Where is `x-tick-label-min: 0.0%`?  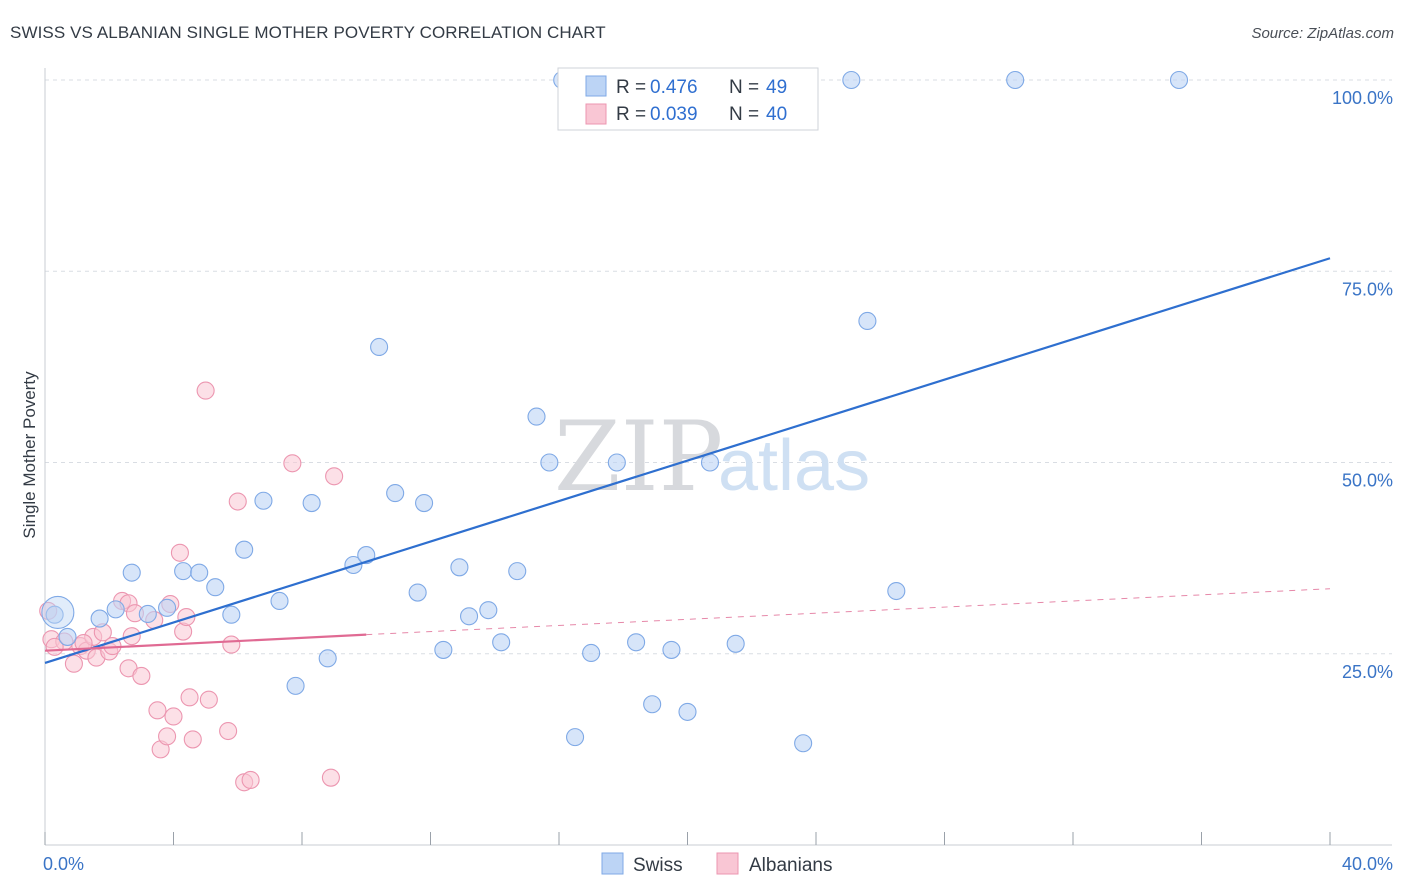
x-tick-label-min: 0.0% is located at coordinates (63, 864).